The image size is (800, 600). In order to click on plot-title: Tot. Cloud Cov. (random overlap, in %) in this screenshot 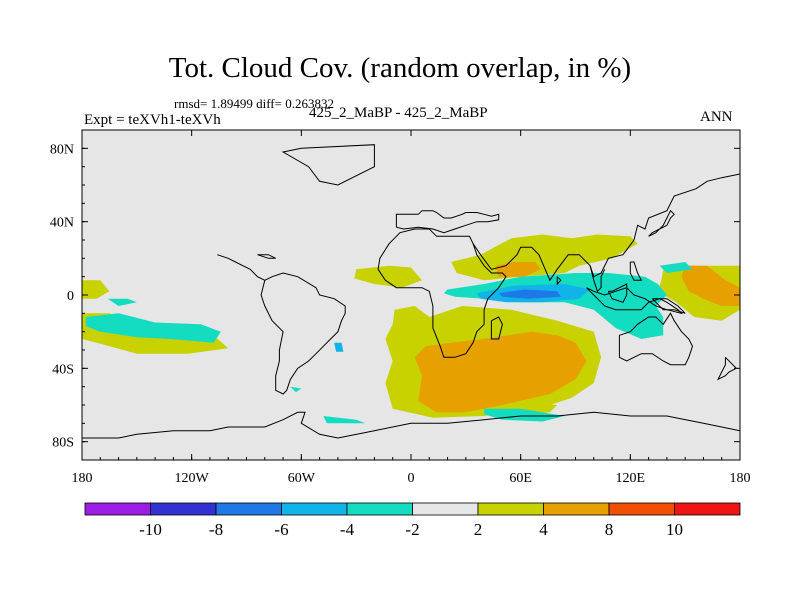, I will do `click(400, 68)`.